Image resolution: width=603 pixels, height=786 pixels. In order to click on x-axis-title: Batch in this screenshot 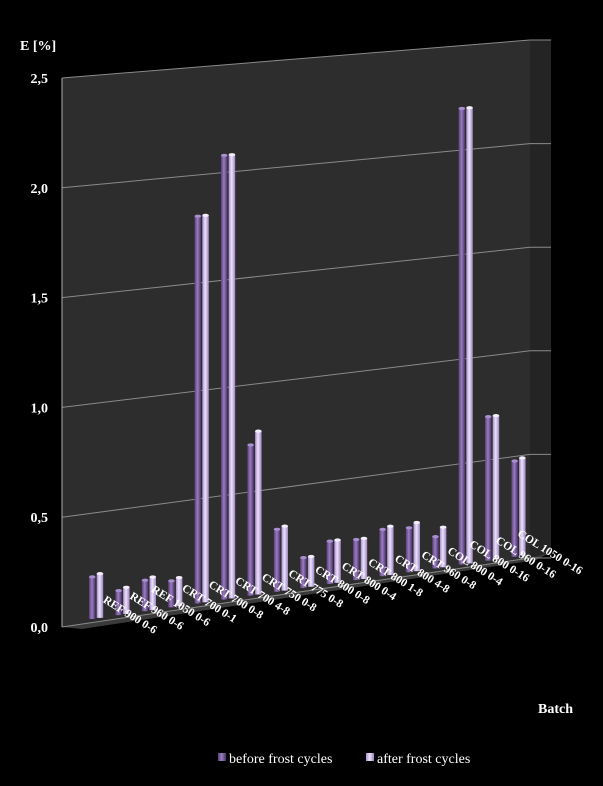, I will do `click(555, 709)`.